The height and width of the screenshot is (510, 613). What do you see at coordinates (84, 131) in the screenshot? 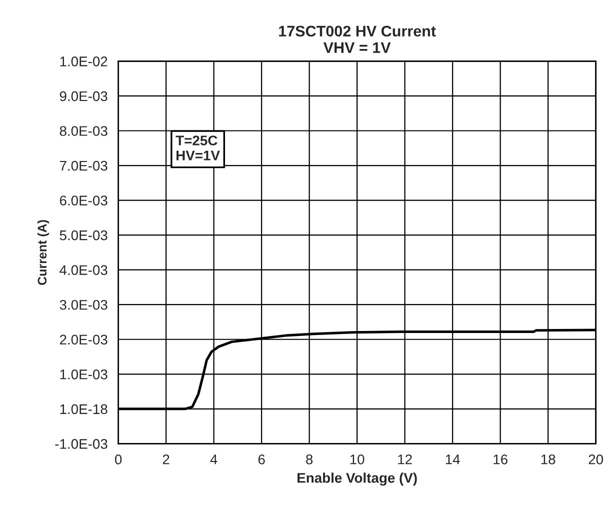
I see `y-tick-label: 8.0E-03` at bounding box center [84, 131].